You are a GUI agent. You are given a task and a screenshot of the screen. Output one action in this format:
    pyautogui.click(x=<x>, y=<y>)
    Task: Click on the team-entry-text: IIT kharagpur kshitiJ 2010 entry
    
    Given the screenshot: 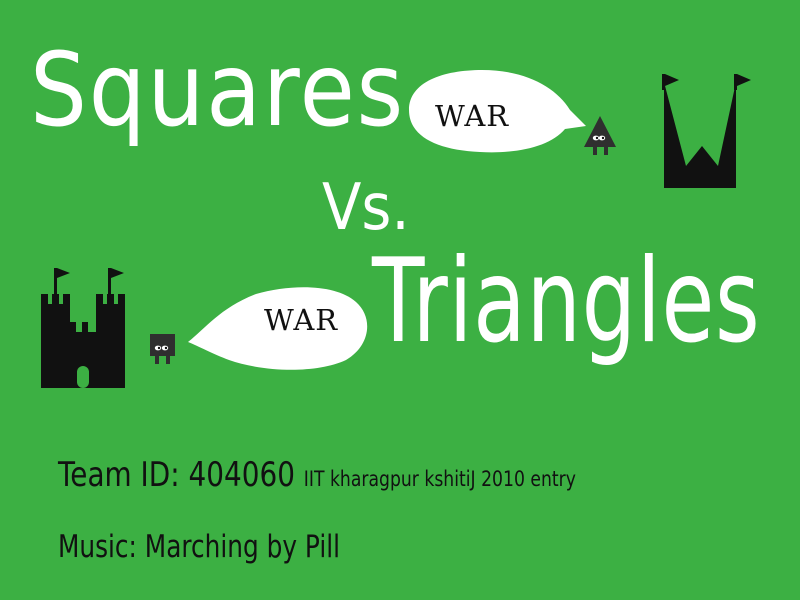 What is the action you would take?
    pyautogui.click(x=439, y=479)
    